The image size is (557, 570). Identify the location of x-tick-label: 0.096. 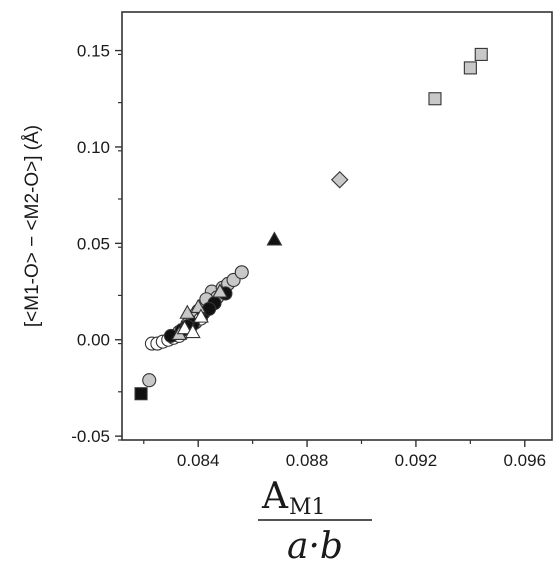
(525, 460).